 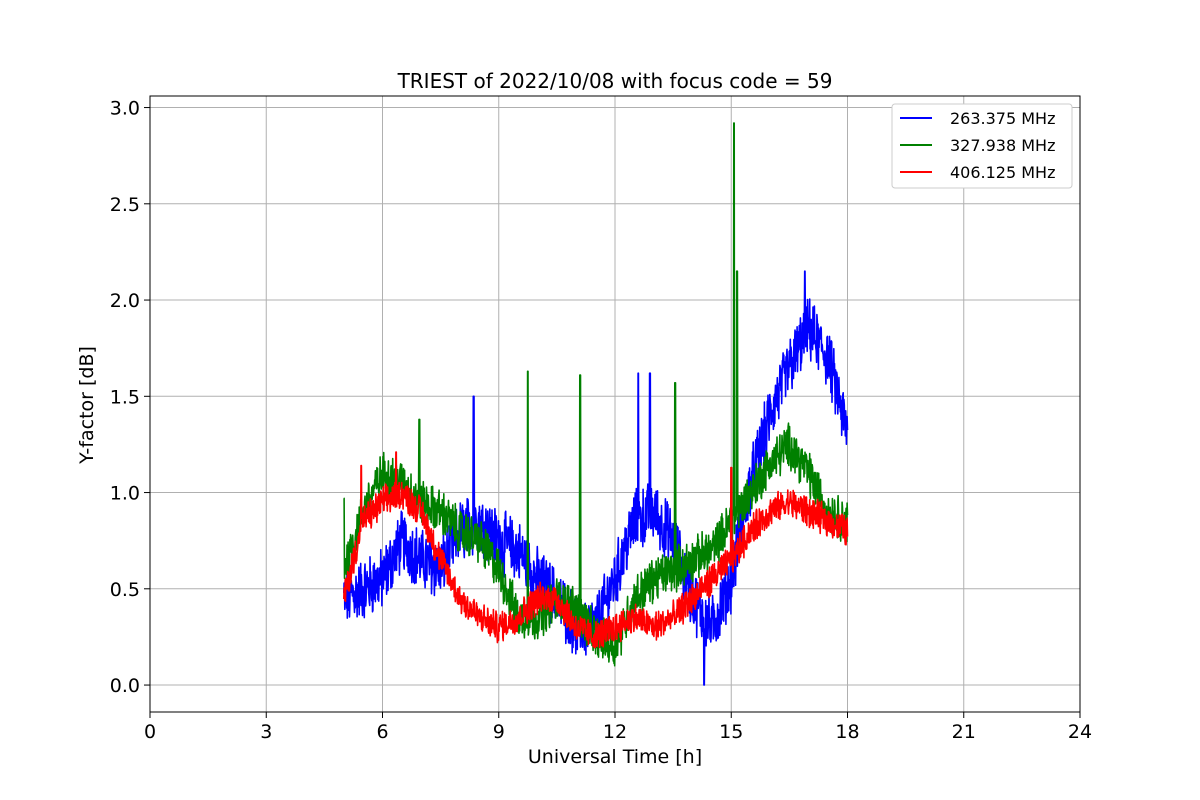 What do you see at coordinates (125, 205) in the screenshot?
I see `y-tick-label: 2.5` at bounding box center [125, 205].